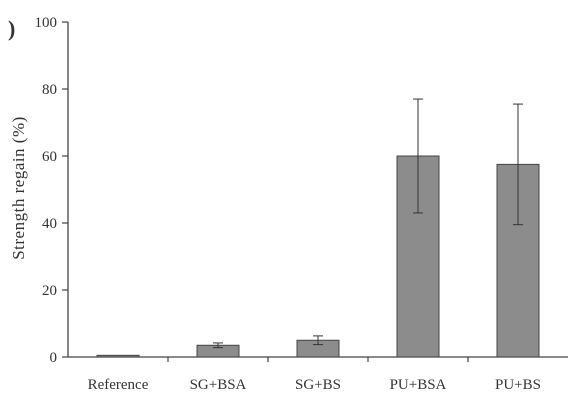 This screenshot has width=573, height=397. I want to click on y-tick-label: 100, so click(46, 23).